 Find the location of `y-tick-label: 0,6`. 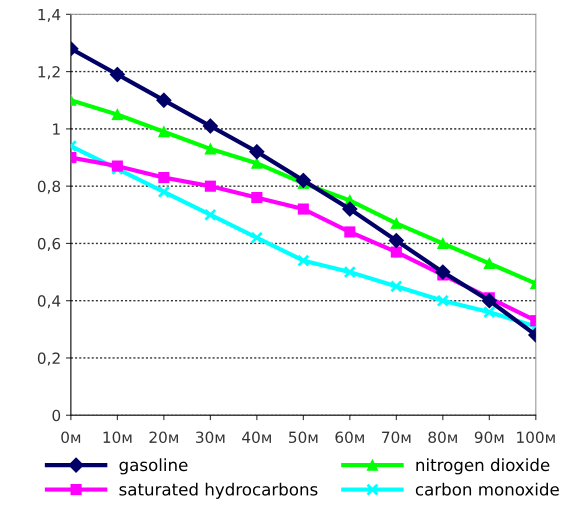

y-tick-label: 0,6 is located at coordinates (49, 245).